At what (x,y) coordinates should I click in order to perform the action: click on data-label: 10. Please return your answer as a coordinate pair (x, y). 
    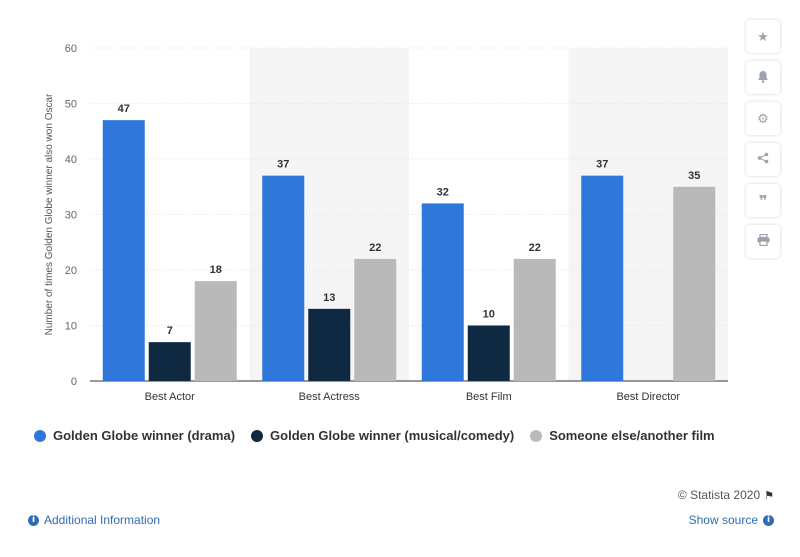
    Looking at the image, I should click on (489, 315).